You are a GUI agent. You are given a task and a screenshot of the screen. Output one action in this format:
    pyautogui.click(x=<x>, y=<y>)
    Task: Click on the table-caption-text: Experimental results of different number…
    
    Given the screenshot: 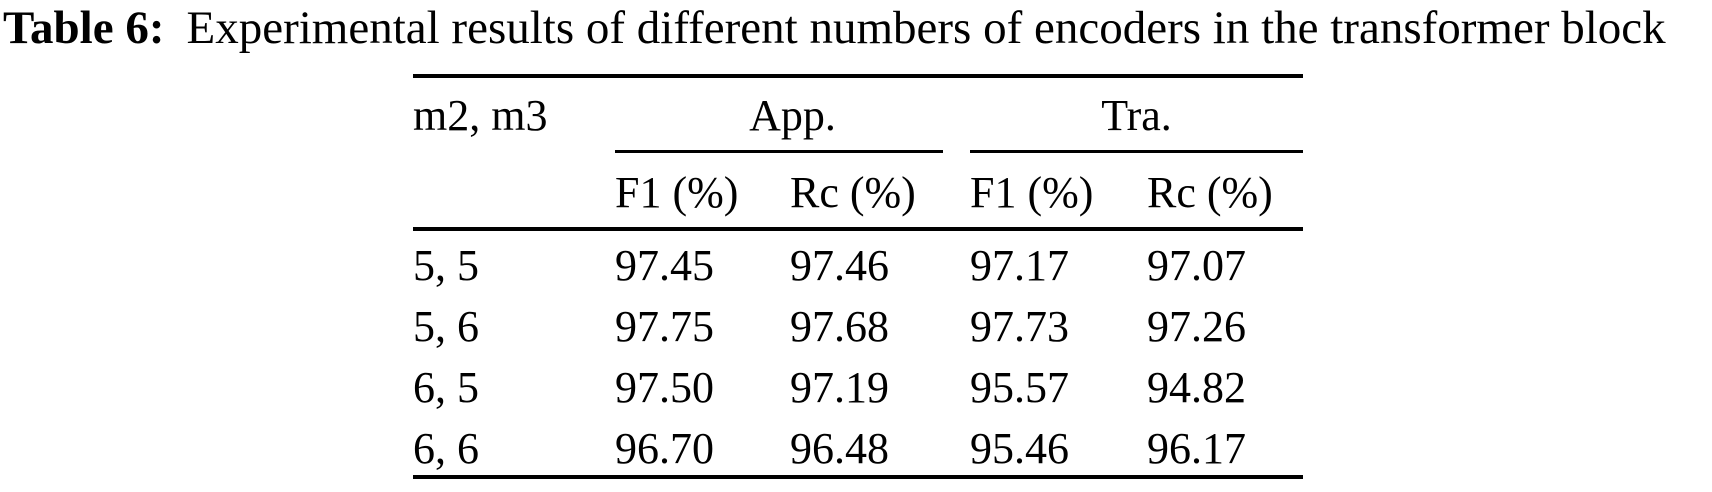 What is the action you would take?
    pyautogui.click(x=926, y=28)
    